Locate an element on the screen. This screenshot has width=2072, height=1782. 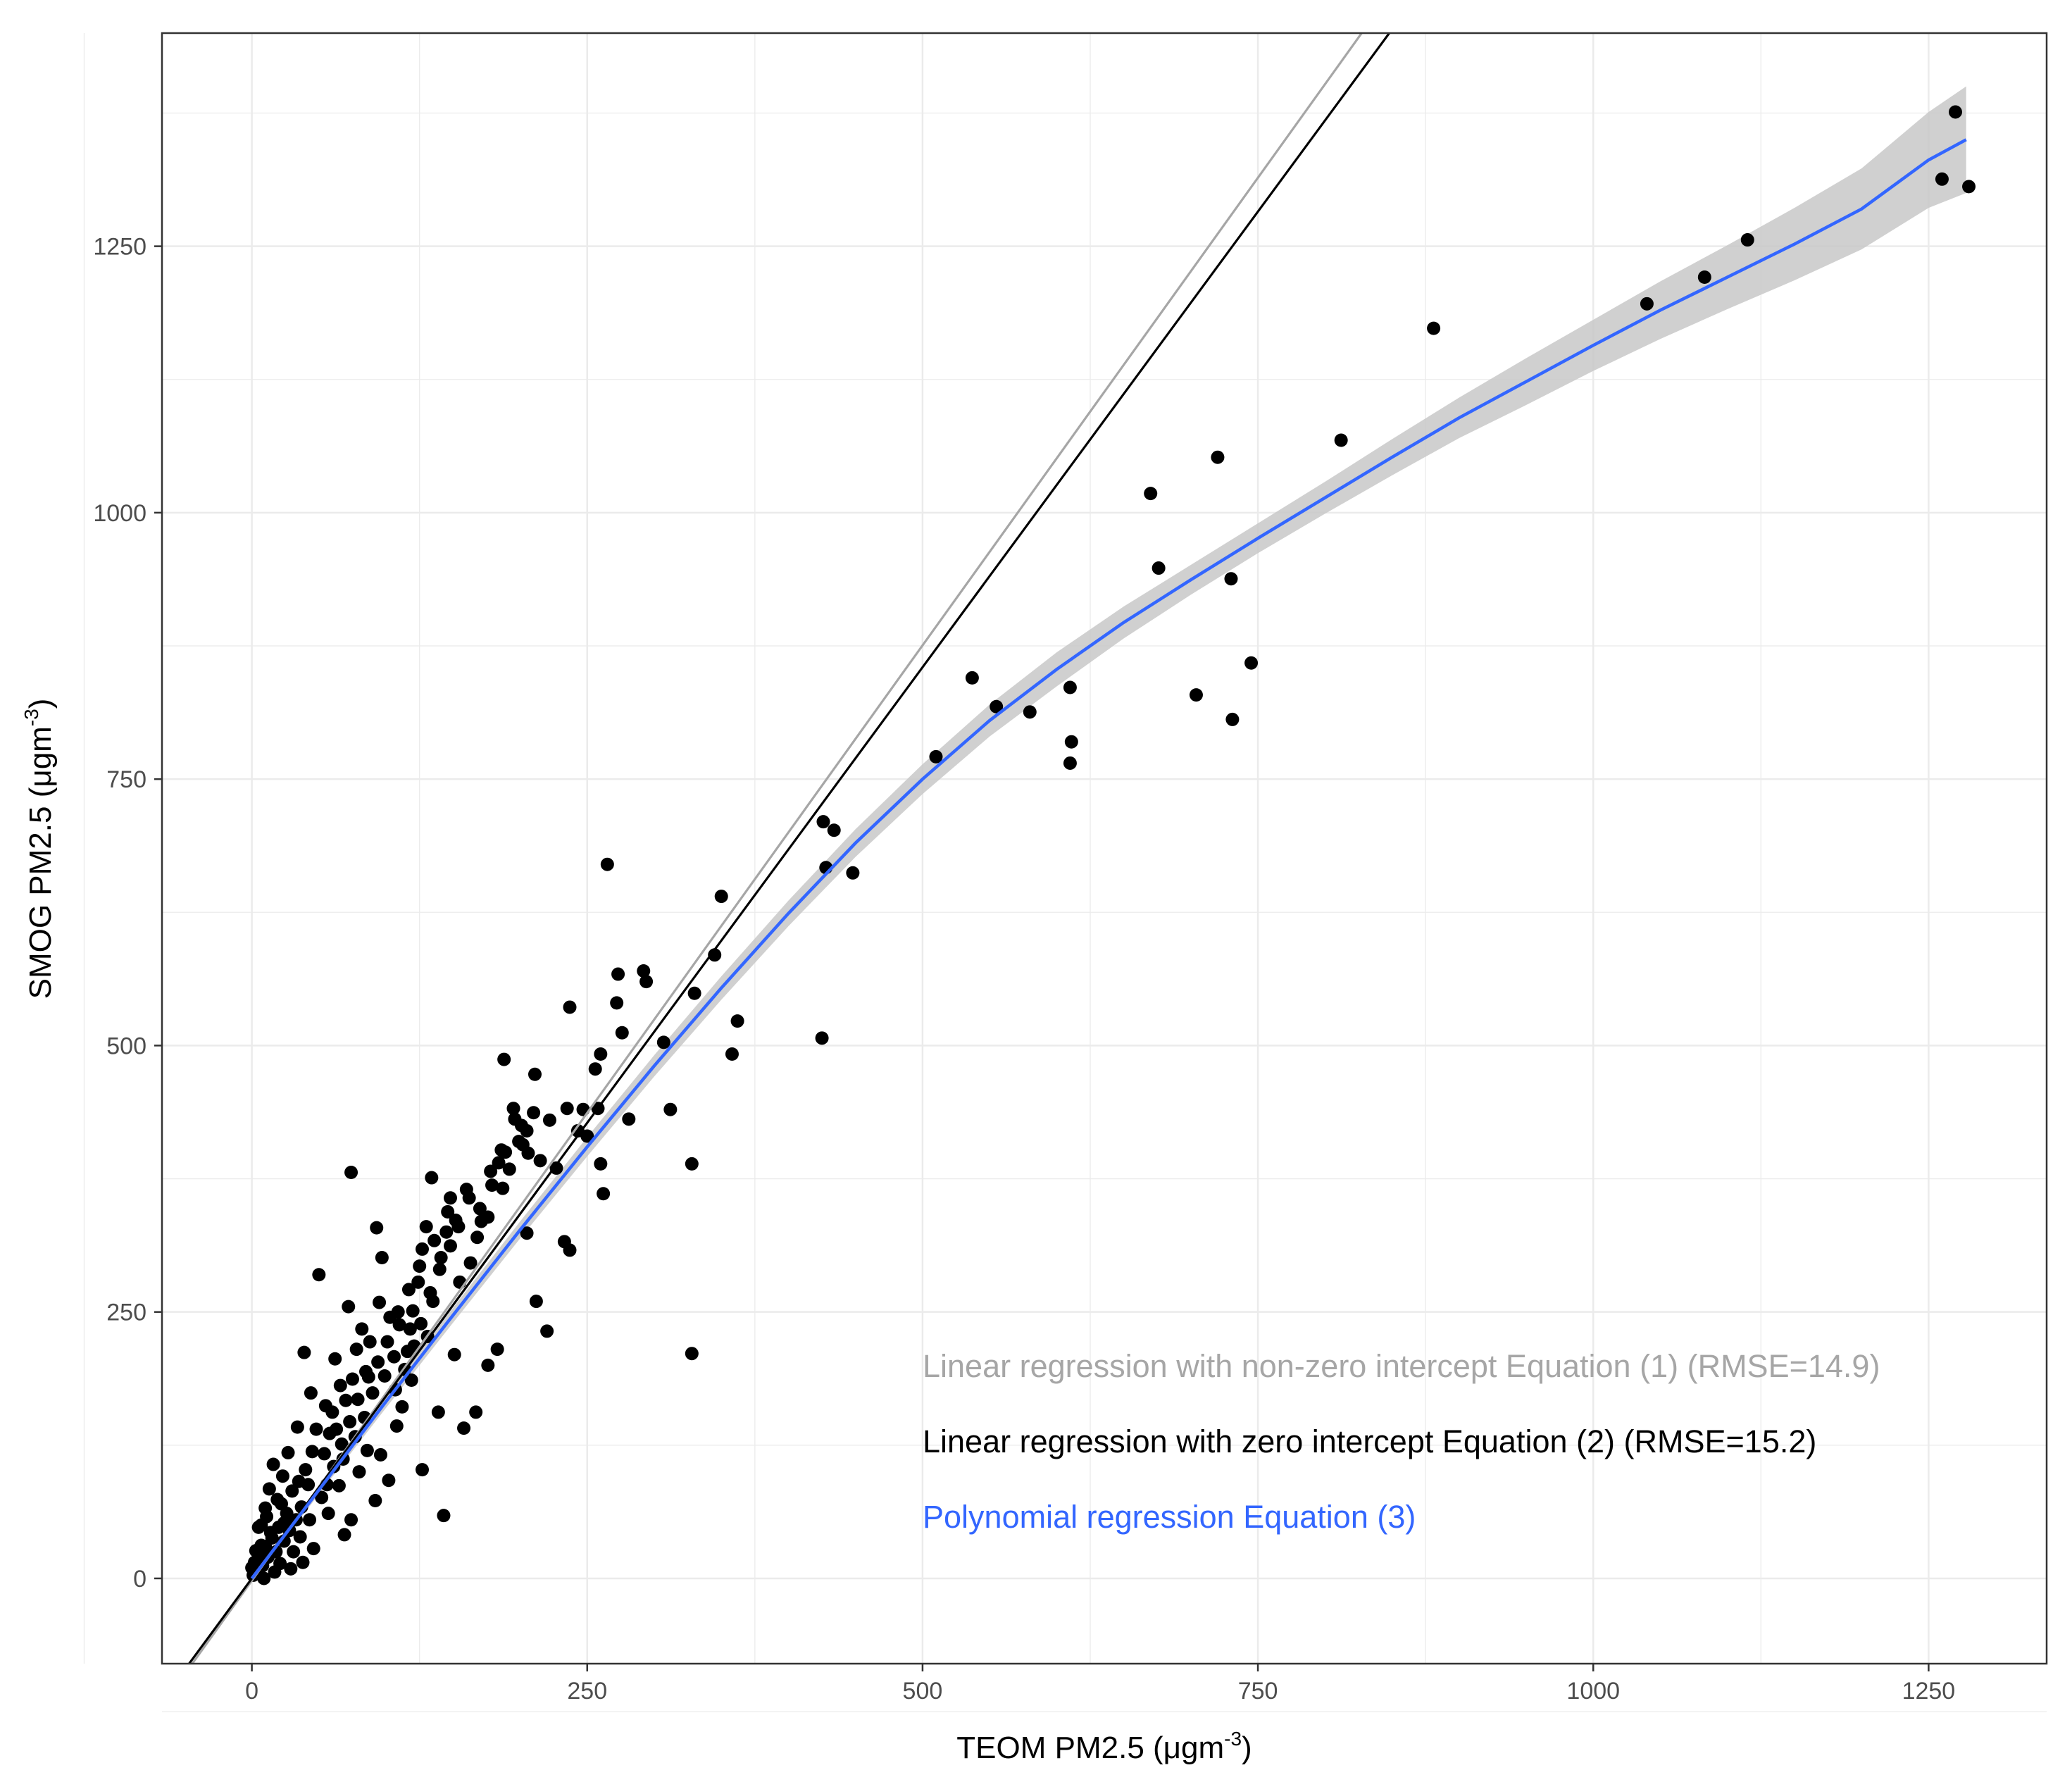
y-tick-label: 1250 is located at coordinates (120, 248).